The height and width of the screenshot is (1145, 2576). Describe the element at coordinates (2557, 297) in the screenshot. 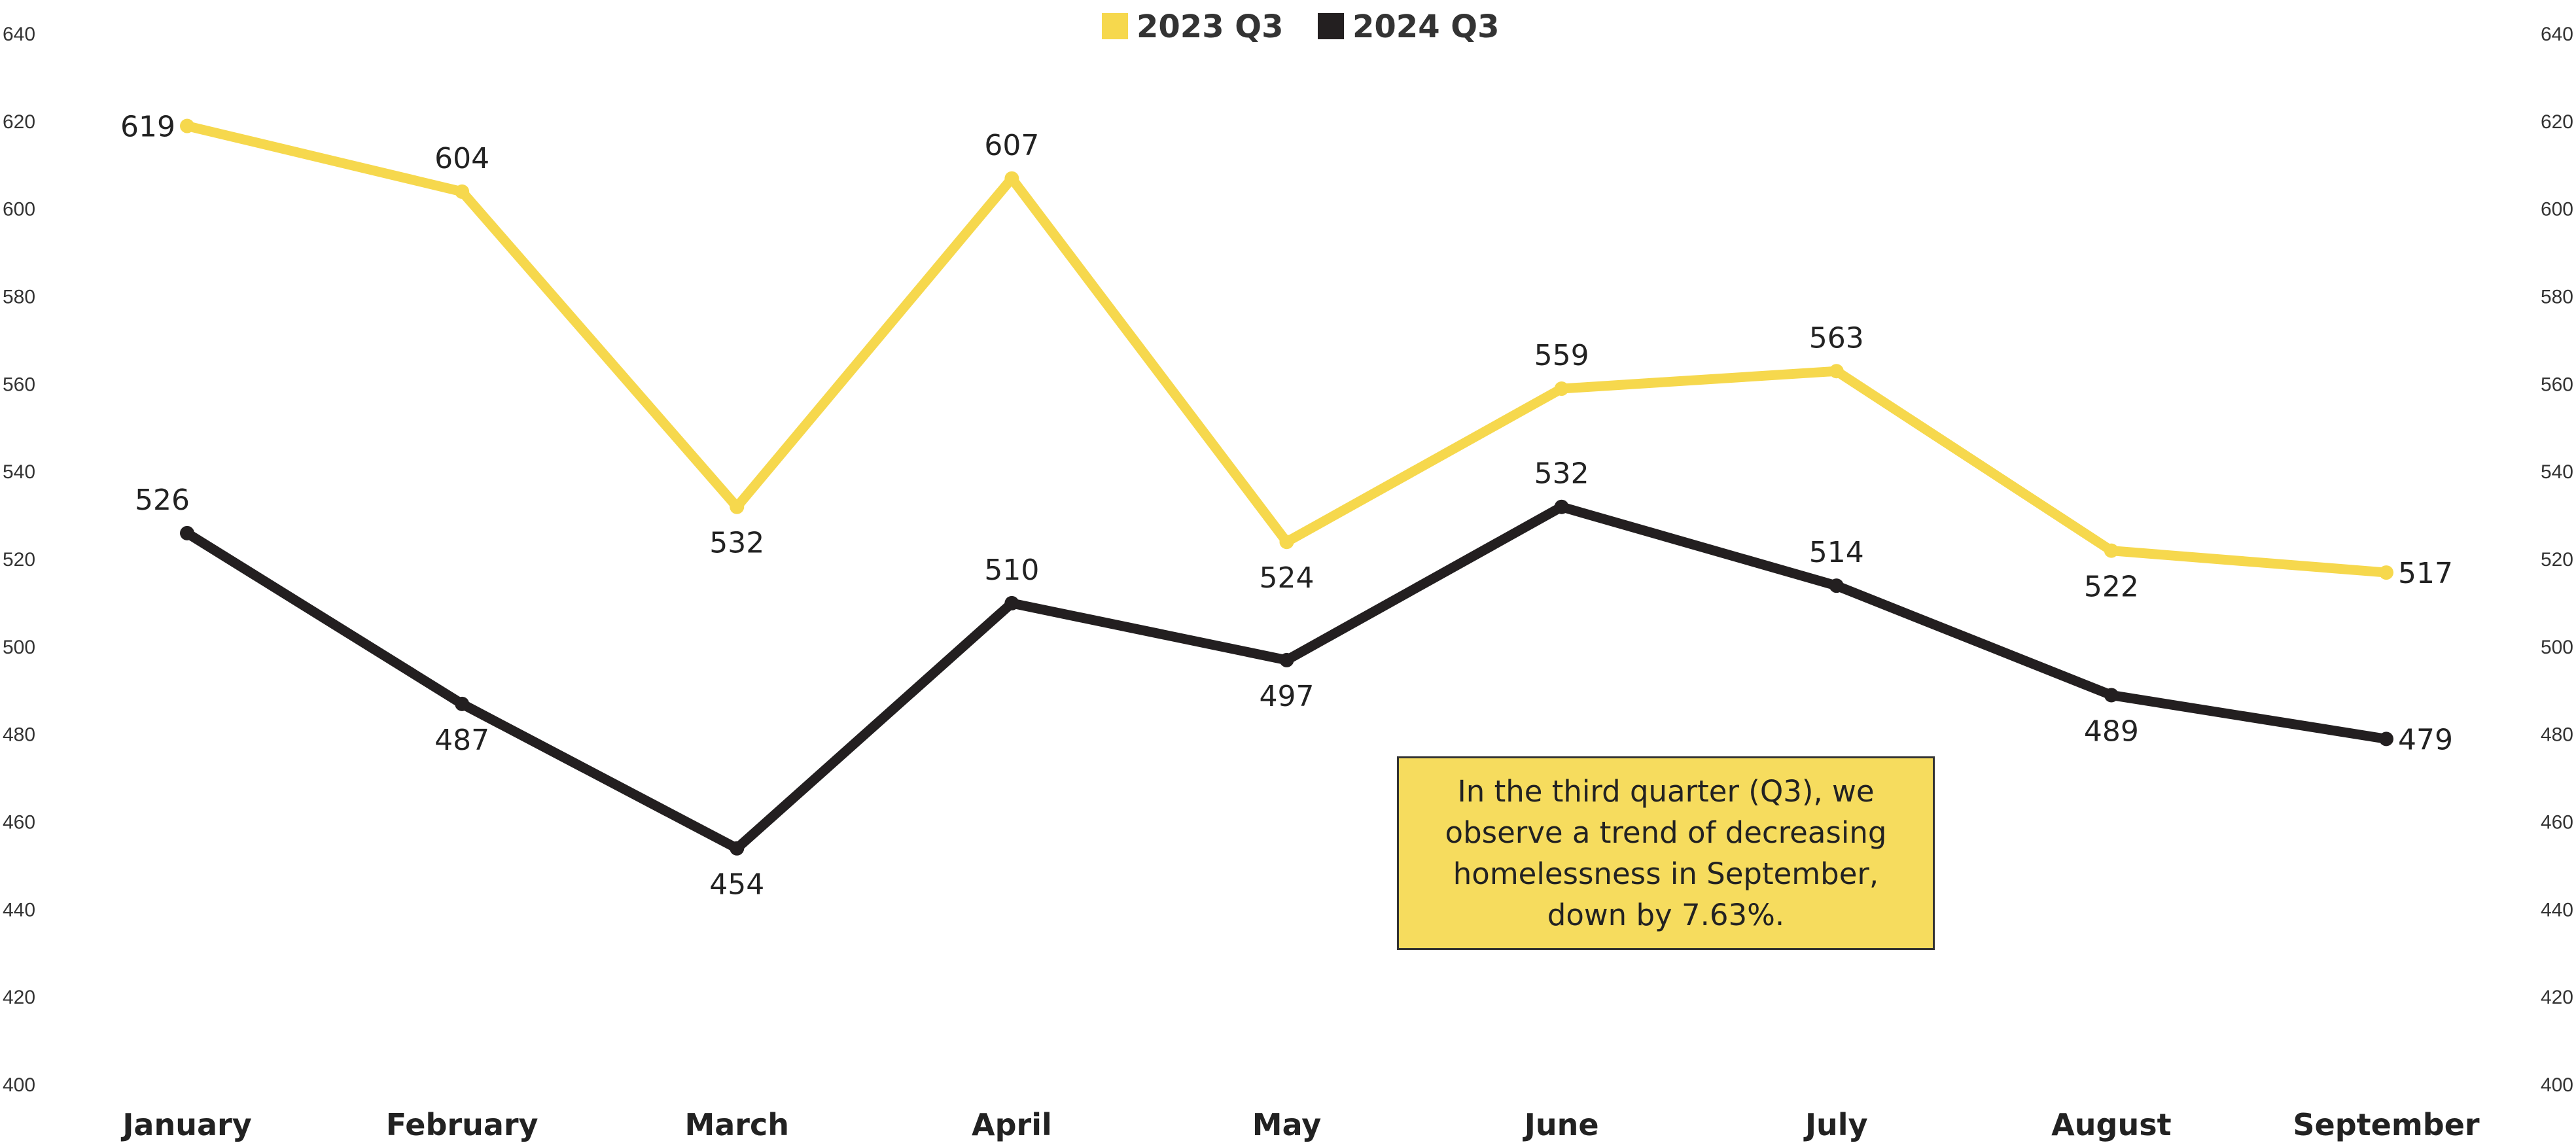

I see `y-tick-label-right: 580` at that location.